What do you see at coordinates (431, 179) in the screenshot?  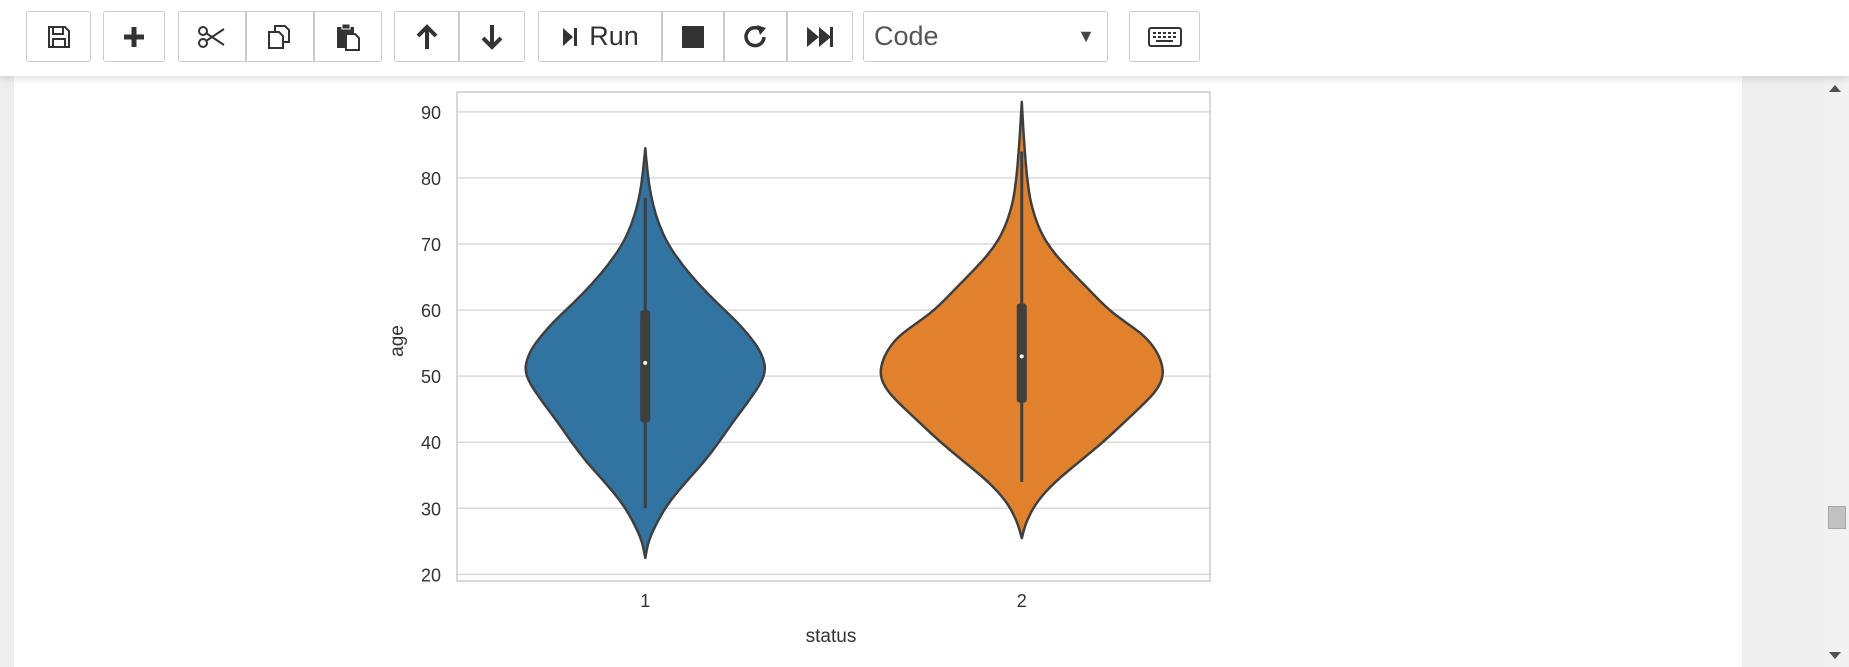 I see `y-tick-label: 80` at bounding box center [431, 179].